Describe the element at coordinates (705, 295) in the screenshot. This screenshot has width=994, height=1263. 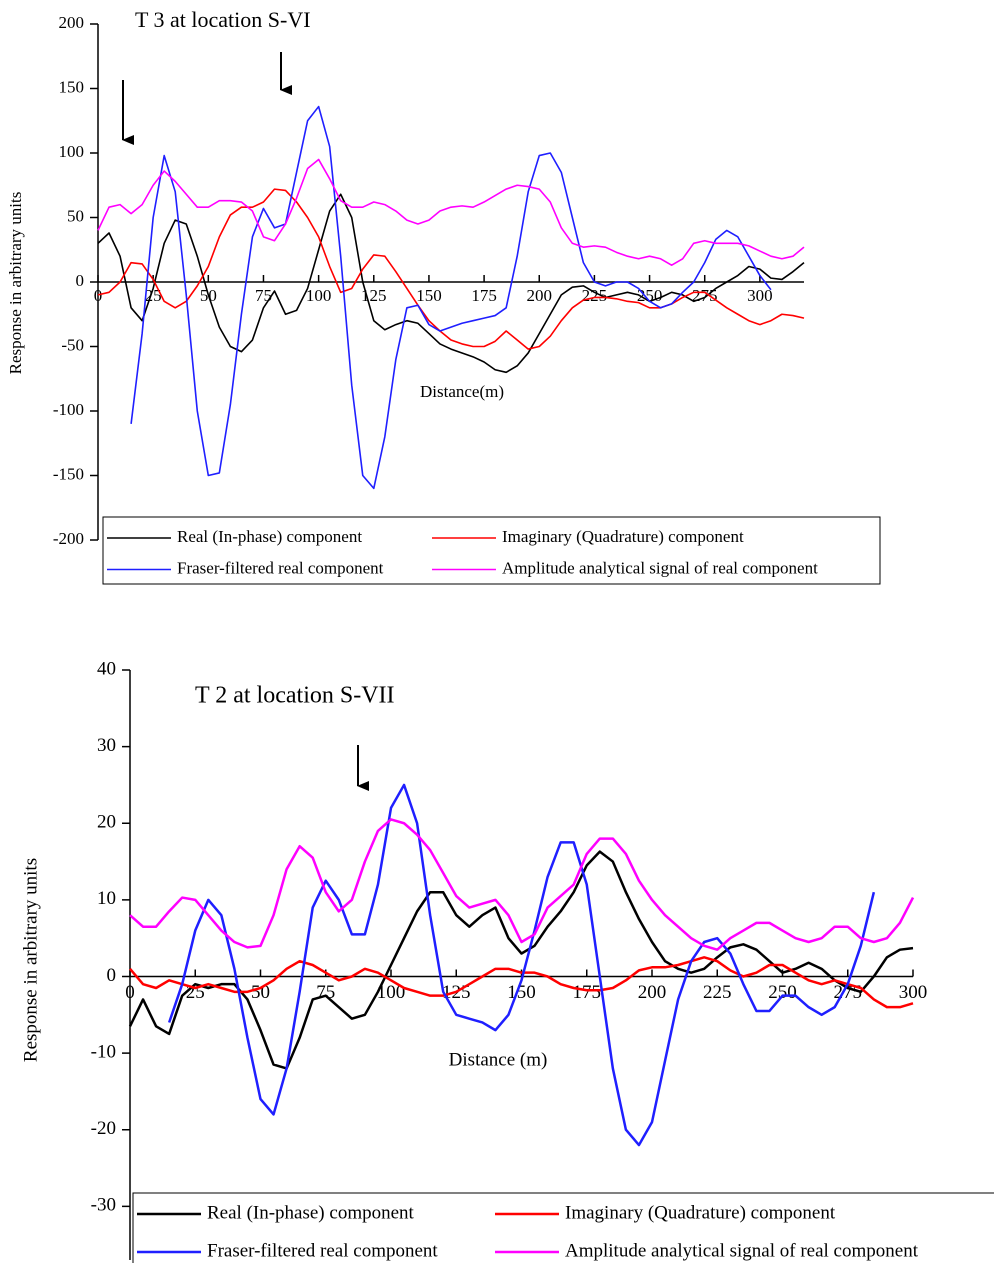
I see `x-tick-label: 275` at that location.